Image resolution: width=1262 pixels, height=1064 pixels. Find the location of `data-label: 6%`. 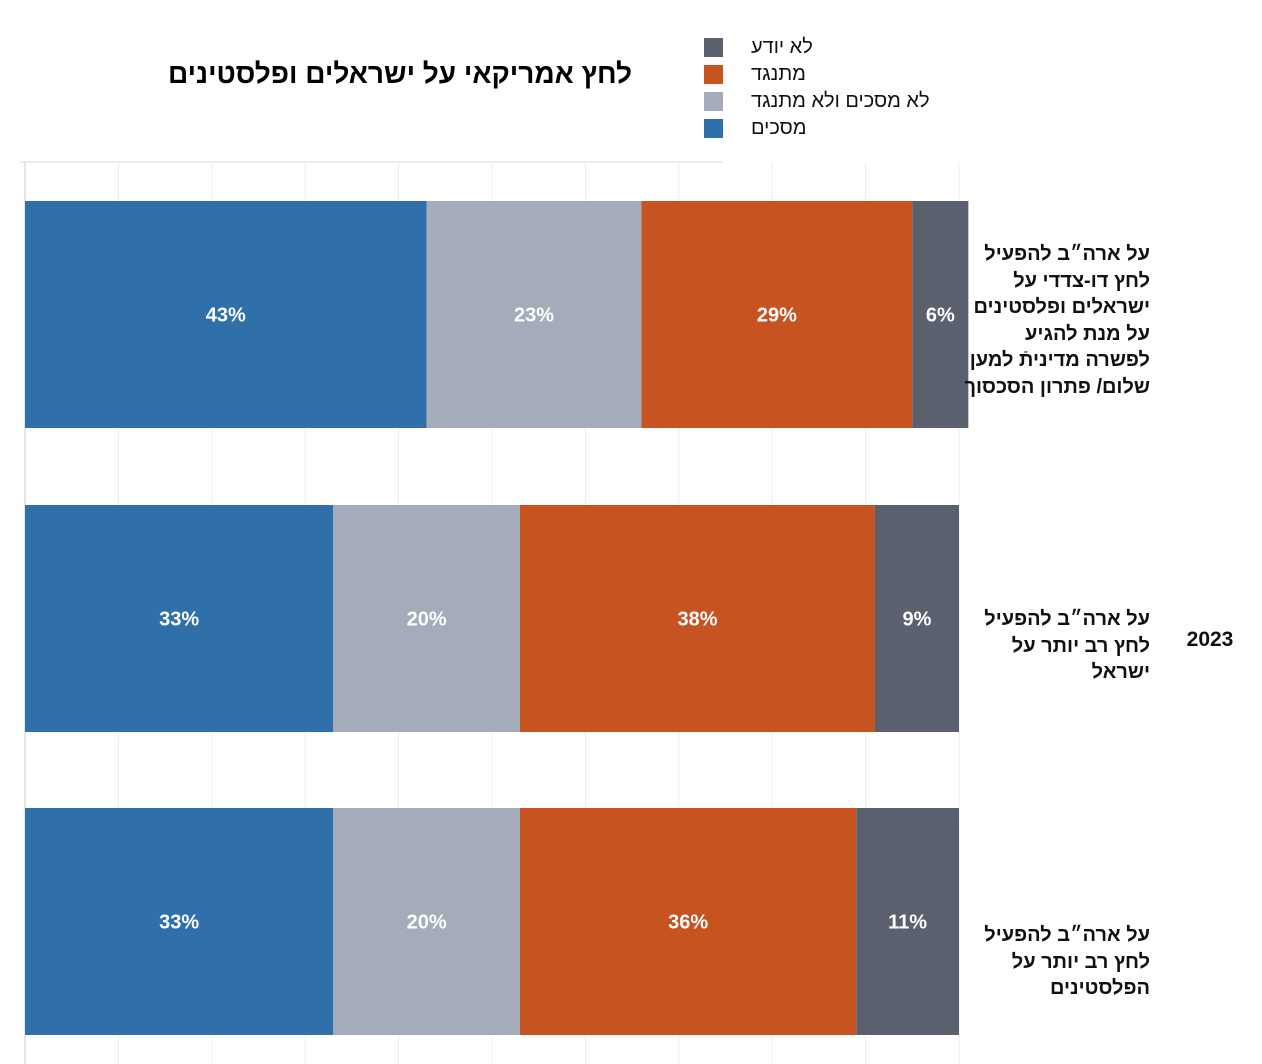

data-label: 6% is located at coordinates (940, 316).